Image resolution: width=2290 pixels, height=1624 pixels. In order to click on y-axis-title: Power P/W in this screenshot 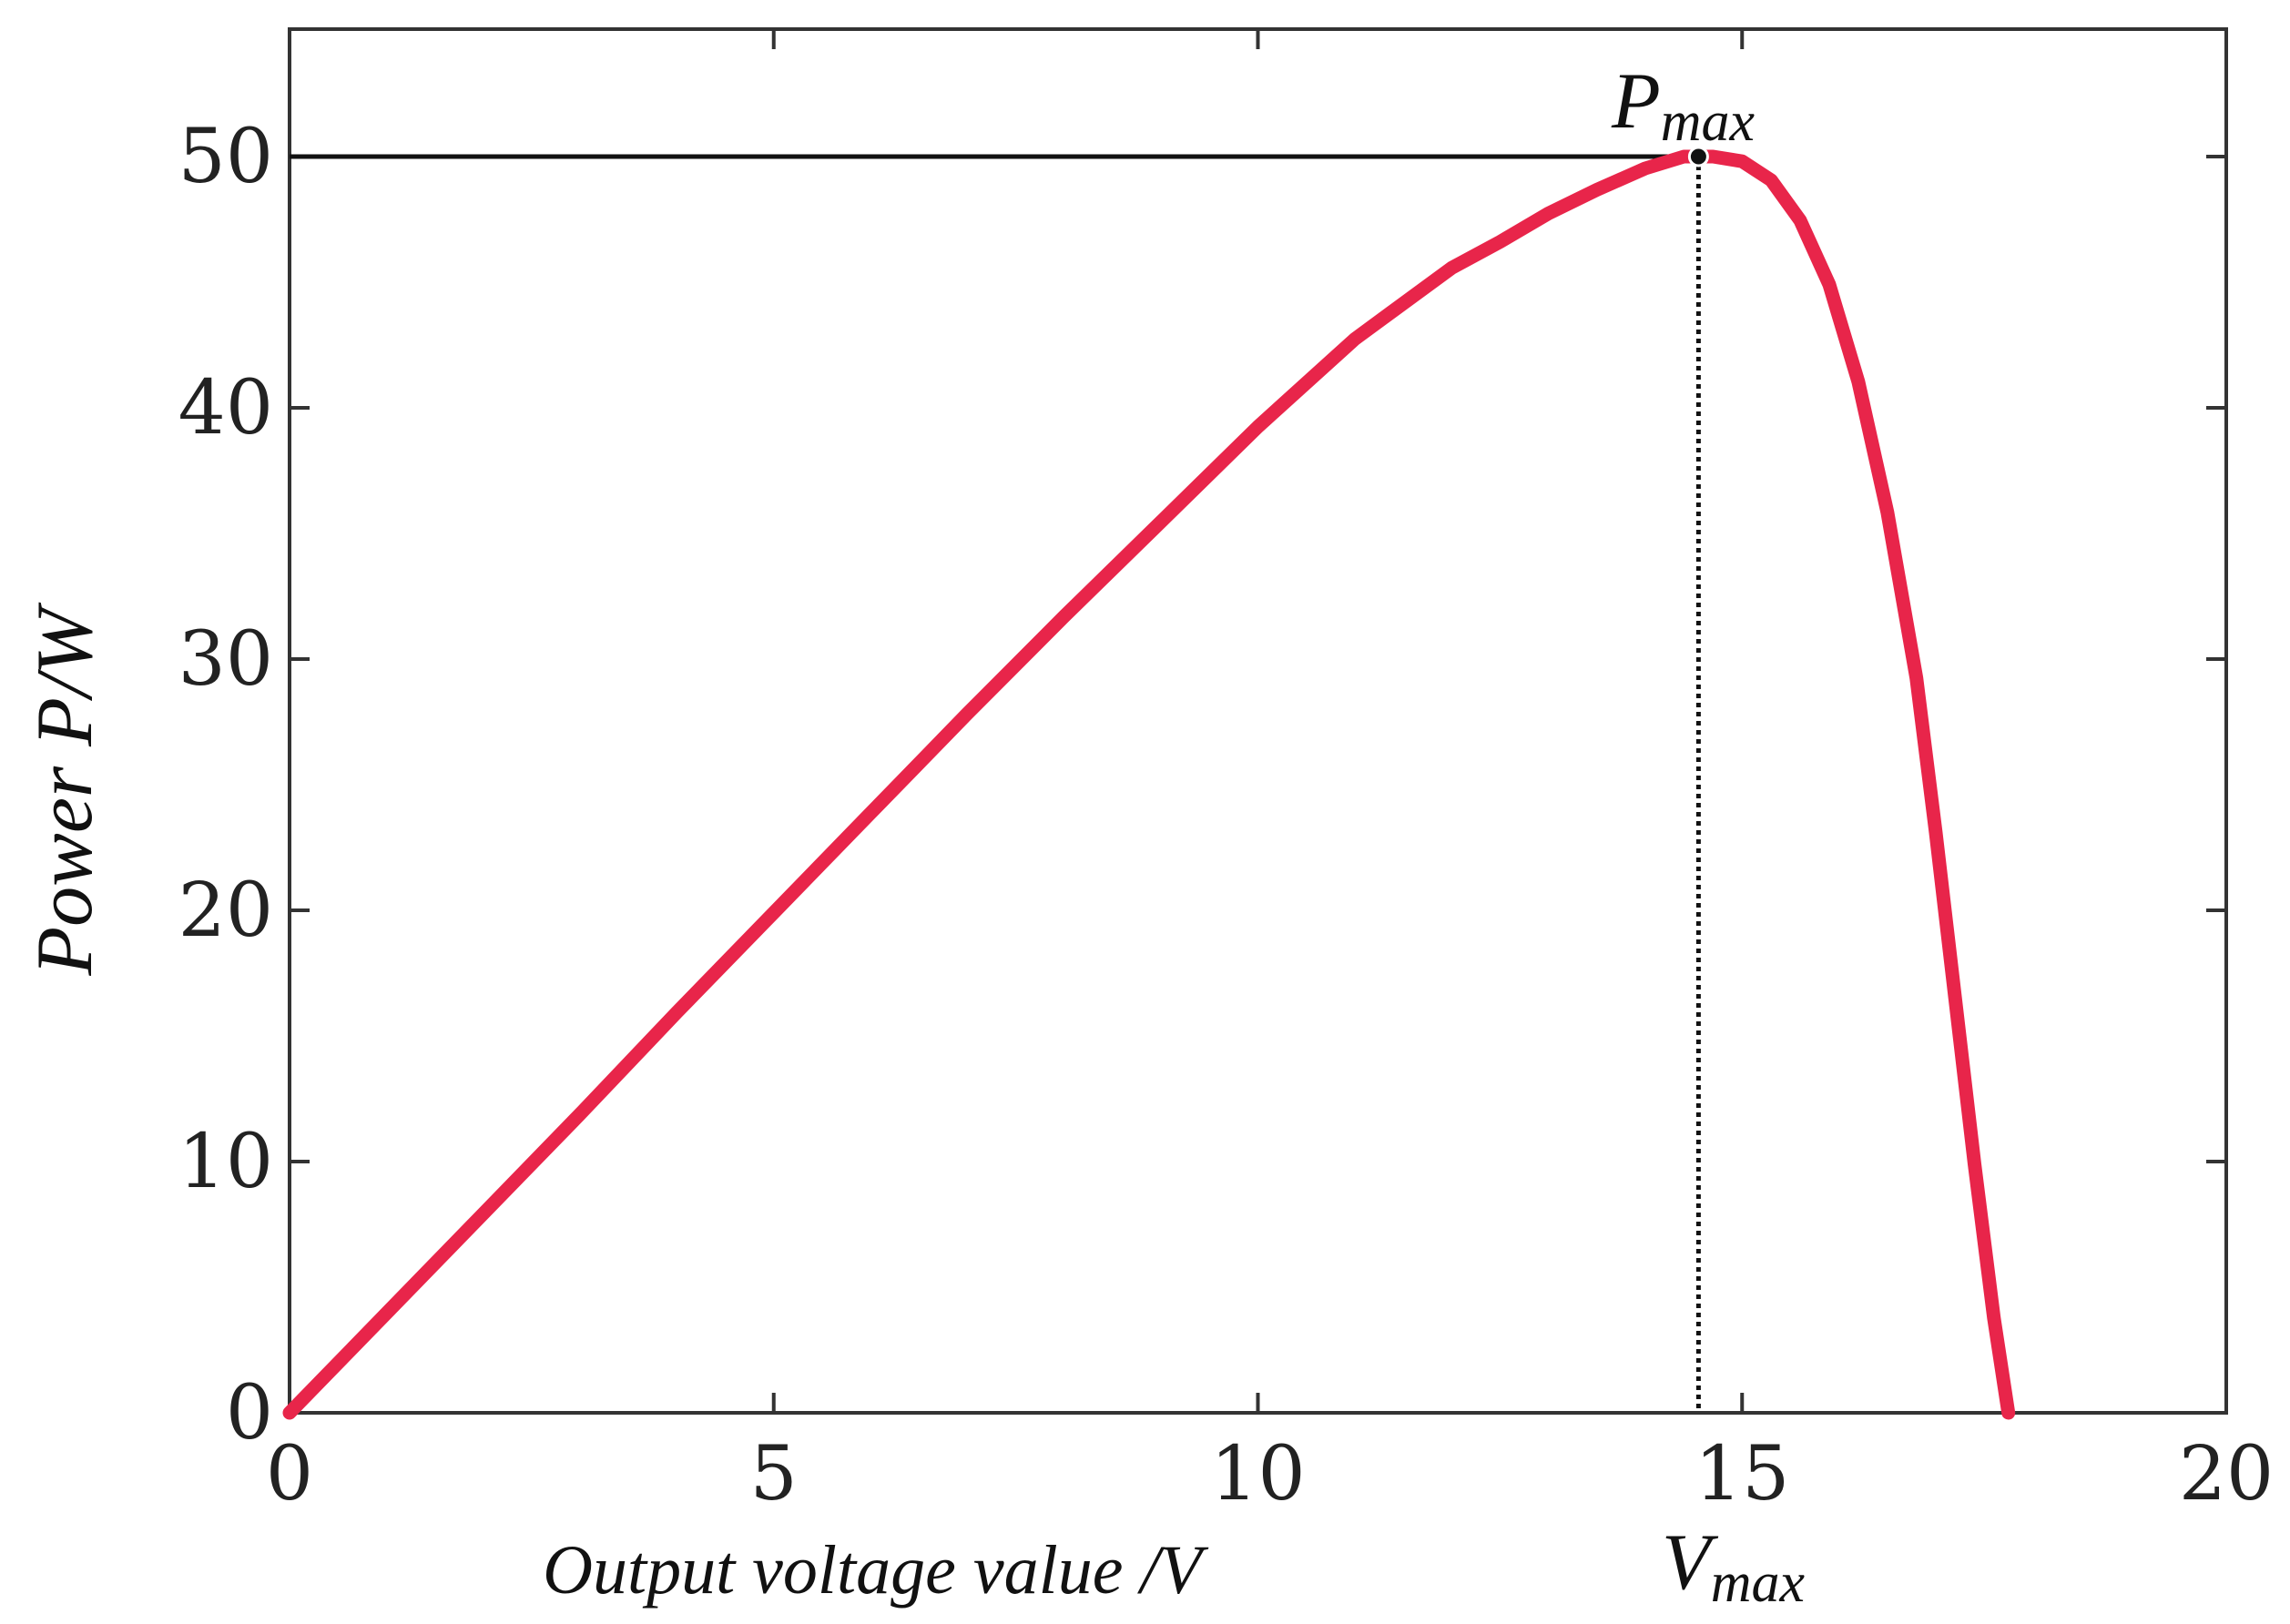, I will do `click(65, 790)`.